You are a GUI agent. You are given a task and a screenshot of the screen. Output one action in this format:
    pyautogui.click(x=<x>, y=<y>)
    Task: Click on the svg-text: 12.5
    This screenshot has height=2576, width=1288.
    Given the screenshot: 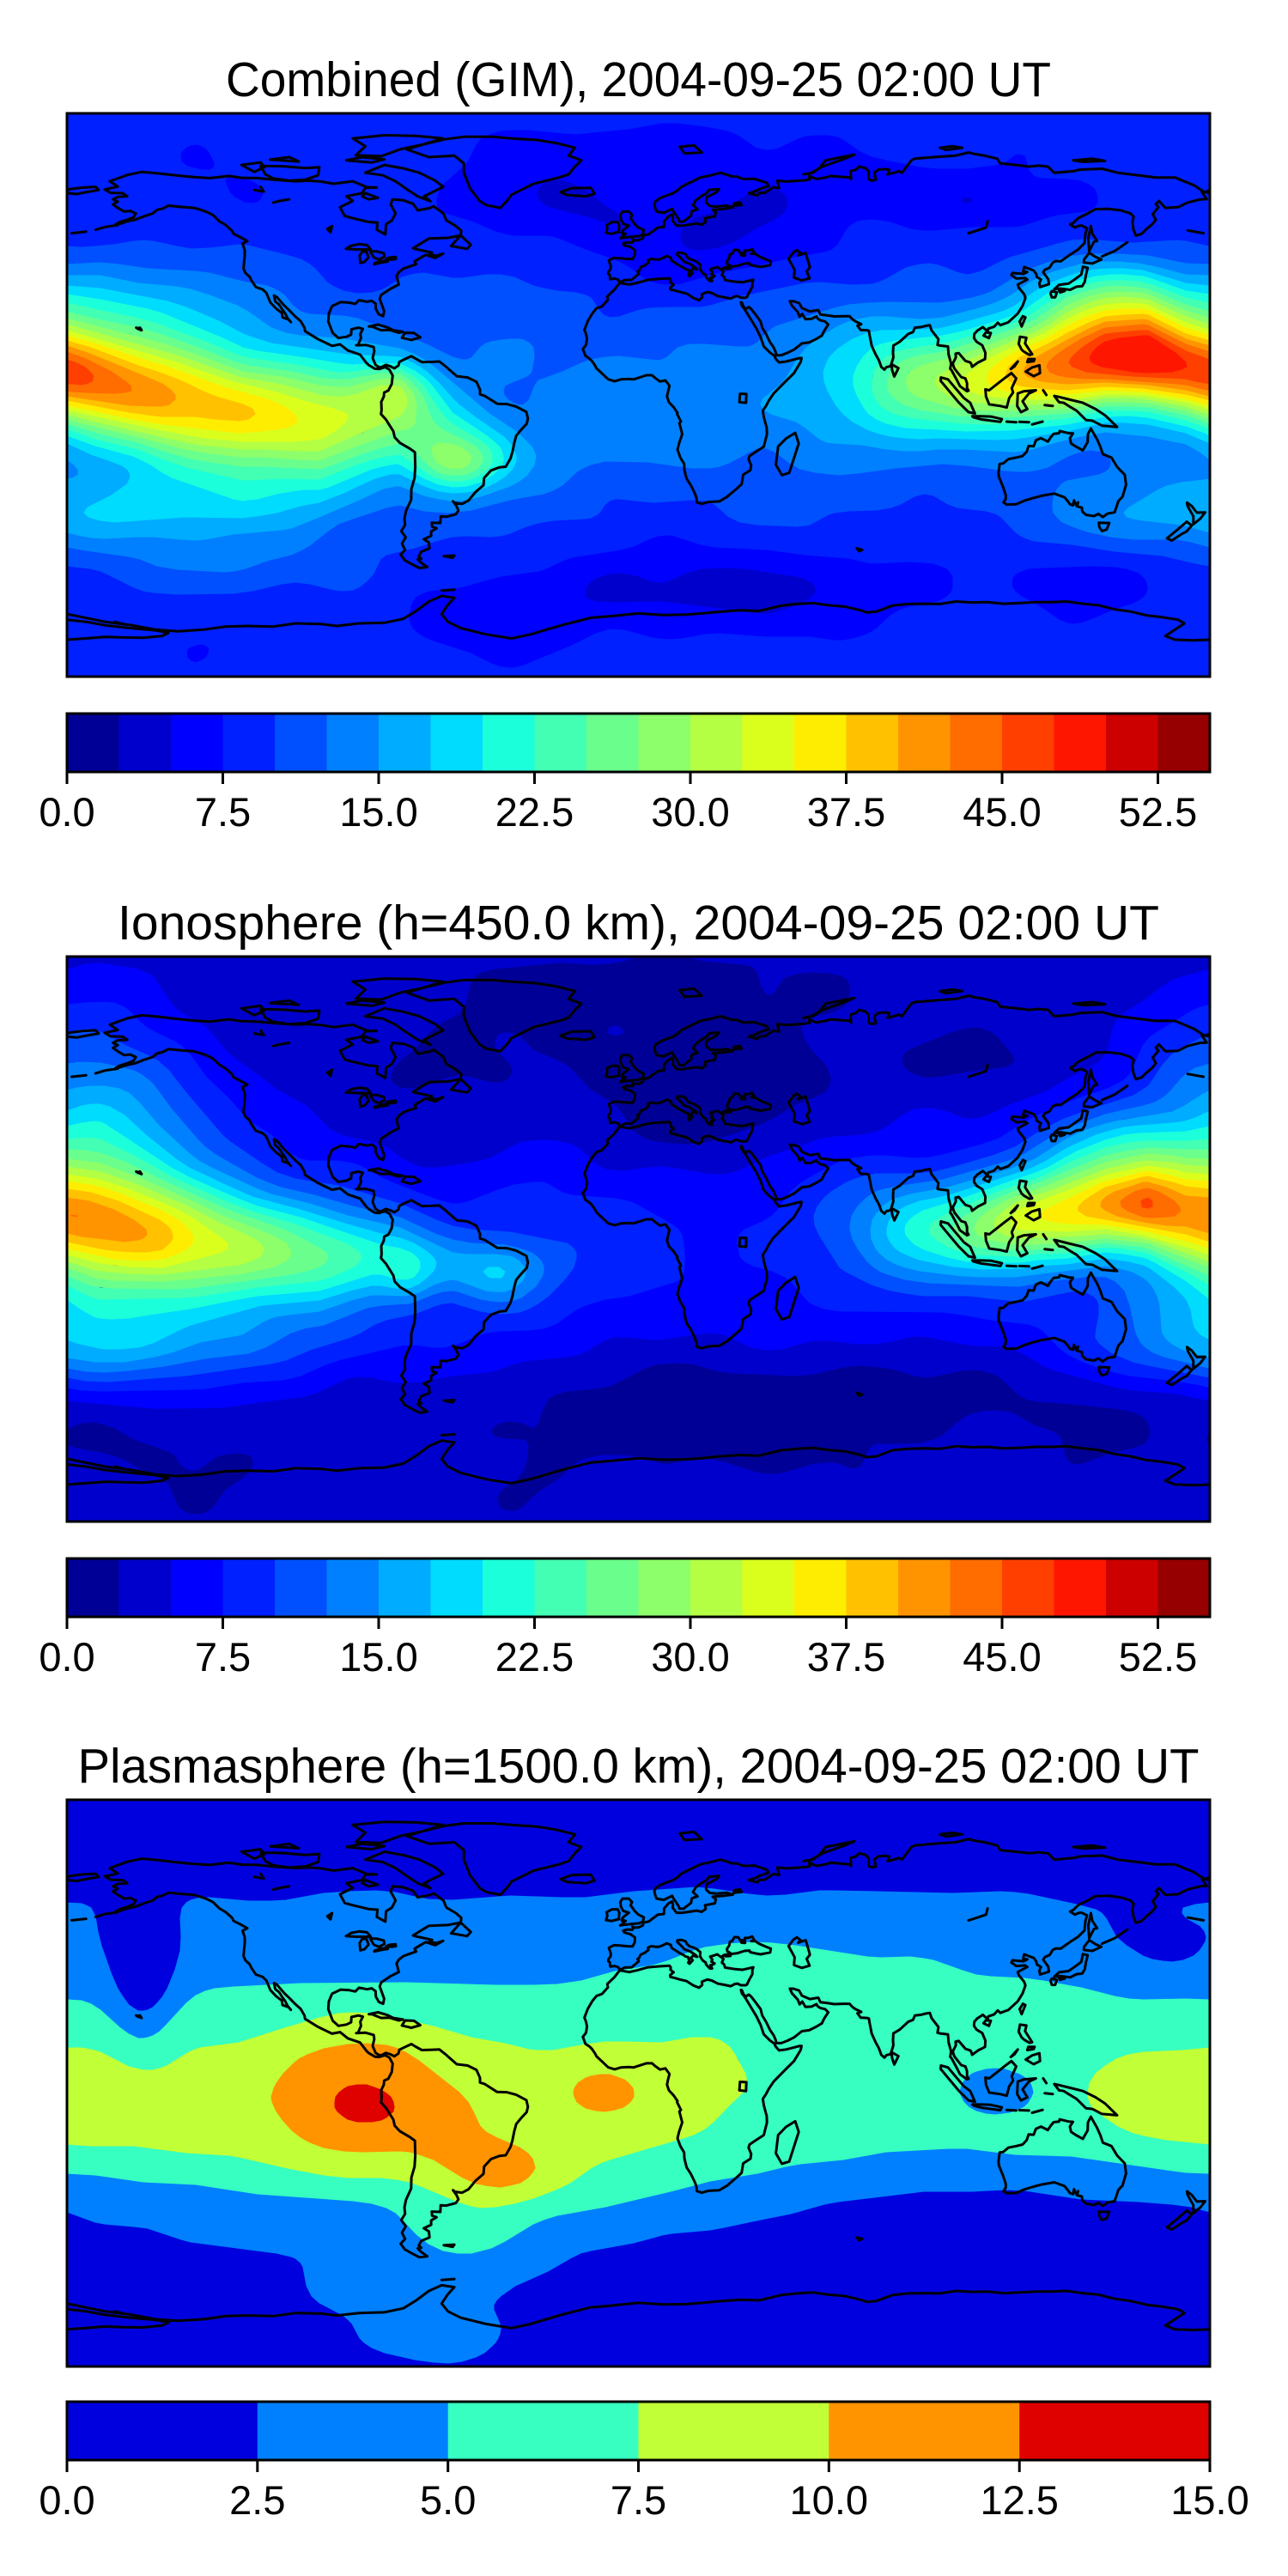 What is the action you would take?
    pyautogui.click(x=1019, y=2500)
    